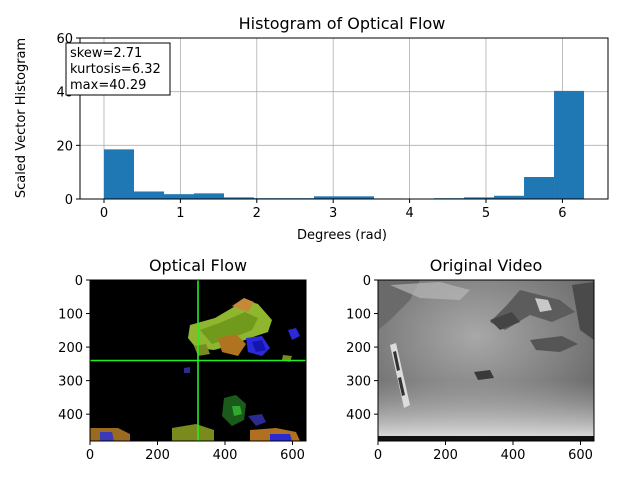  What do you see at coordinates (486, 265) in the screenshot?
I see `original-video-title: Original Video` at bounding box center [486, 265].